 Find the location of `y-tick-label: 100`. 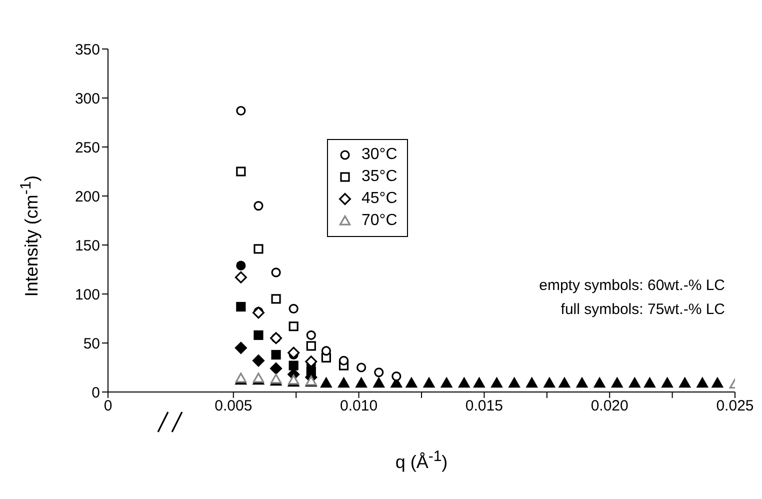

y-tick-label: 100 is located at coordinates (87, 295).